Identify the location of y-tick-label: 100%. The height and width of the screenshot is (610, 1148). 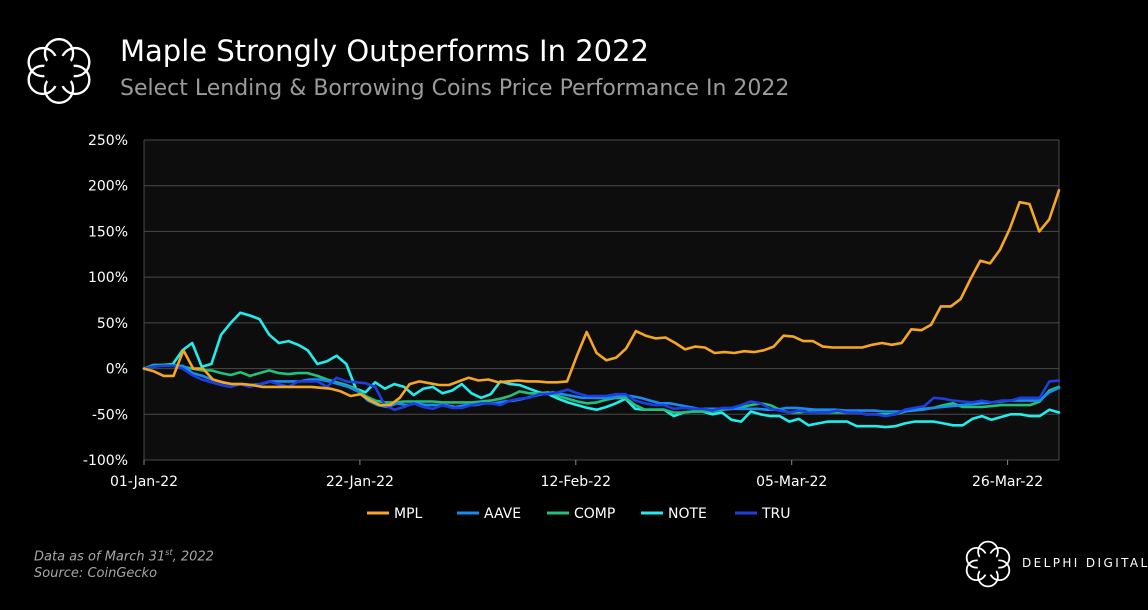
(108, 278).